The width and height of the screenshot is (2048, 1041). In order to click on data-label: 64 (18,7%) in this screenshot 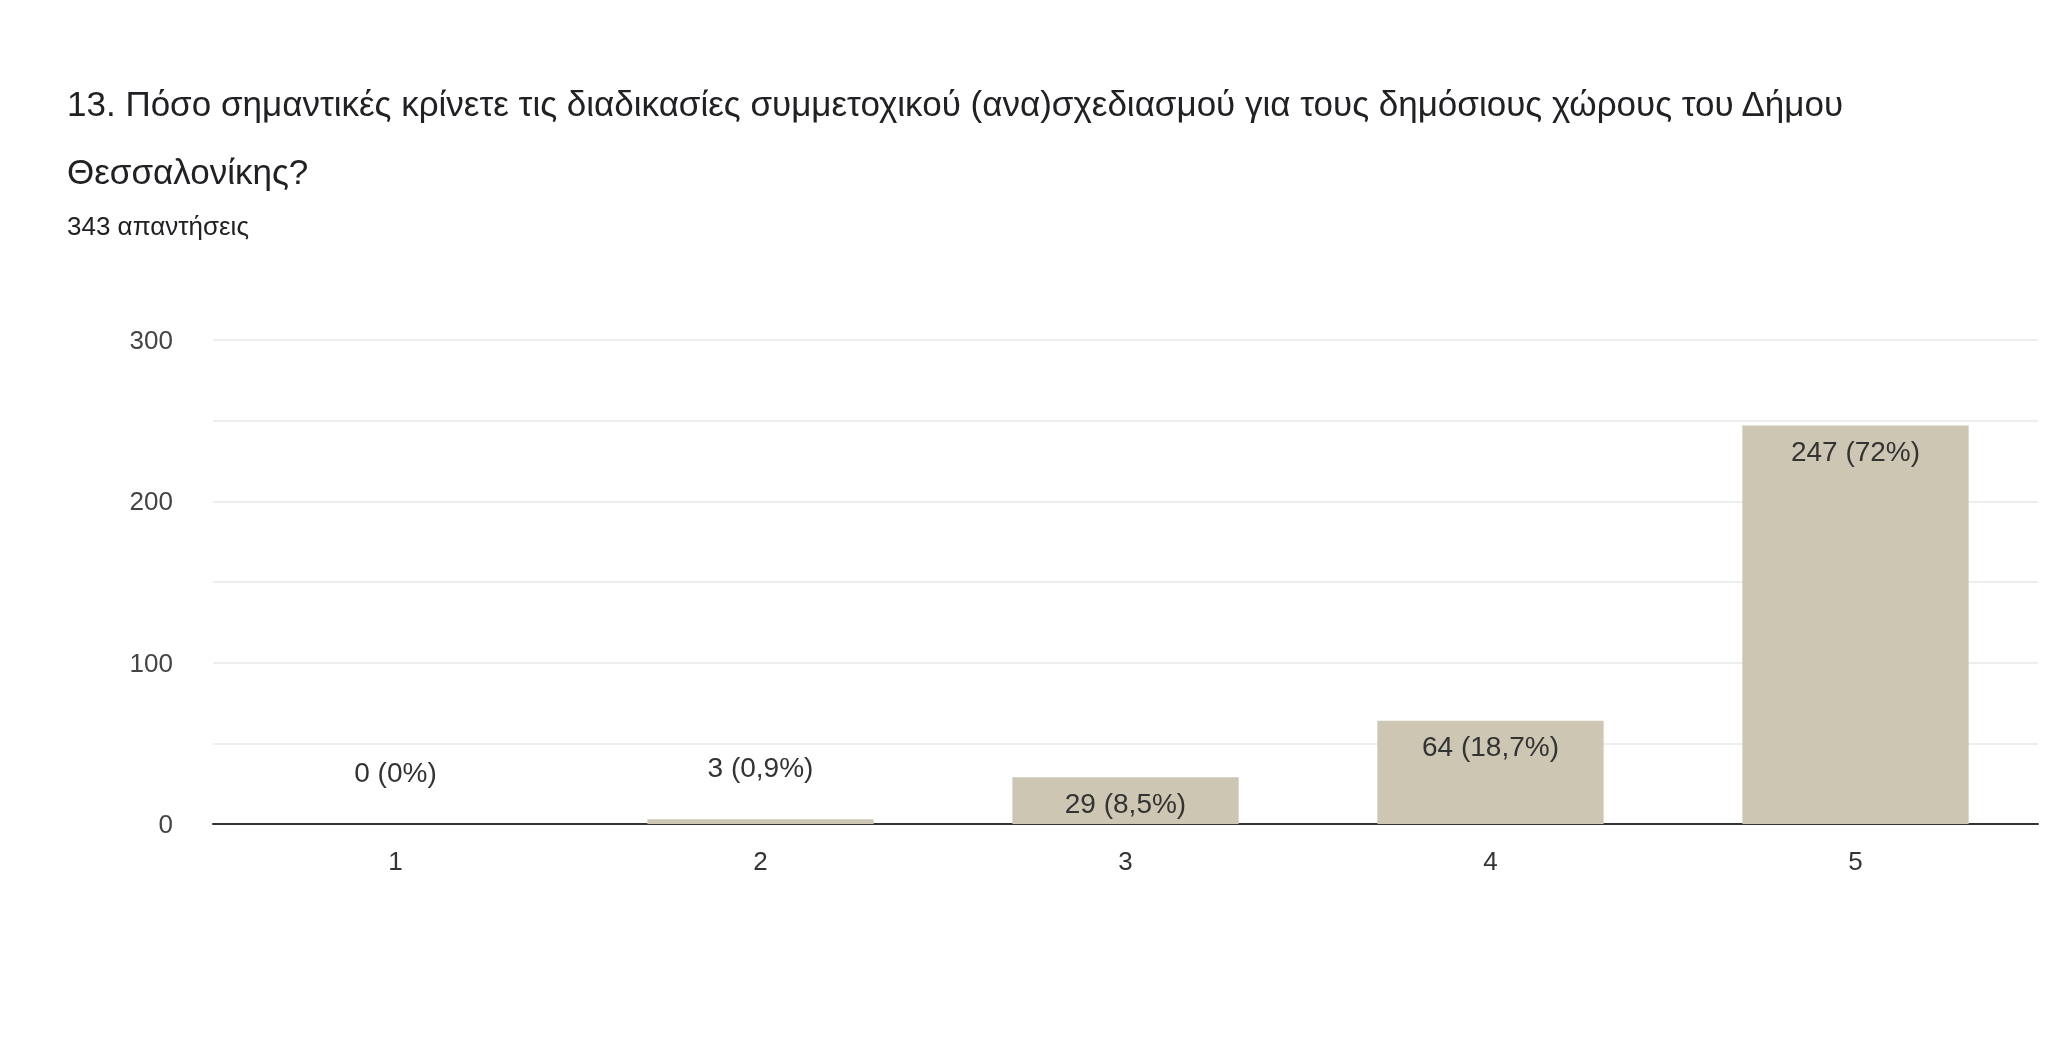, I will do `click(1490, 747)`.